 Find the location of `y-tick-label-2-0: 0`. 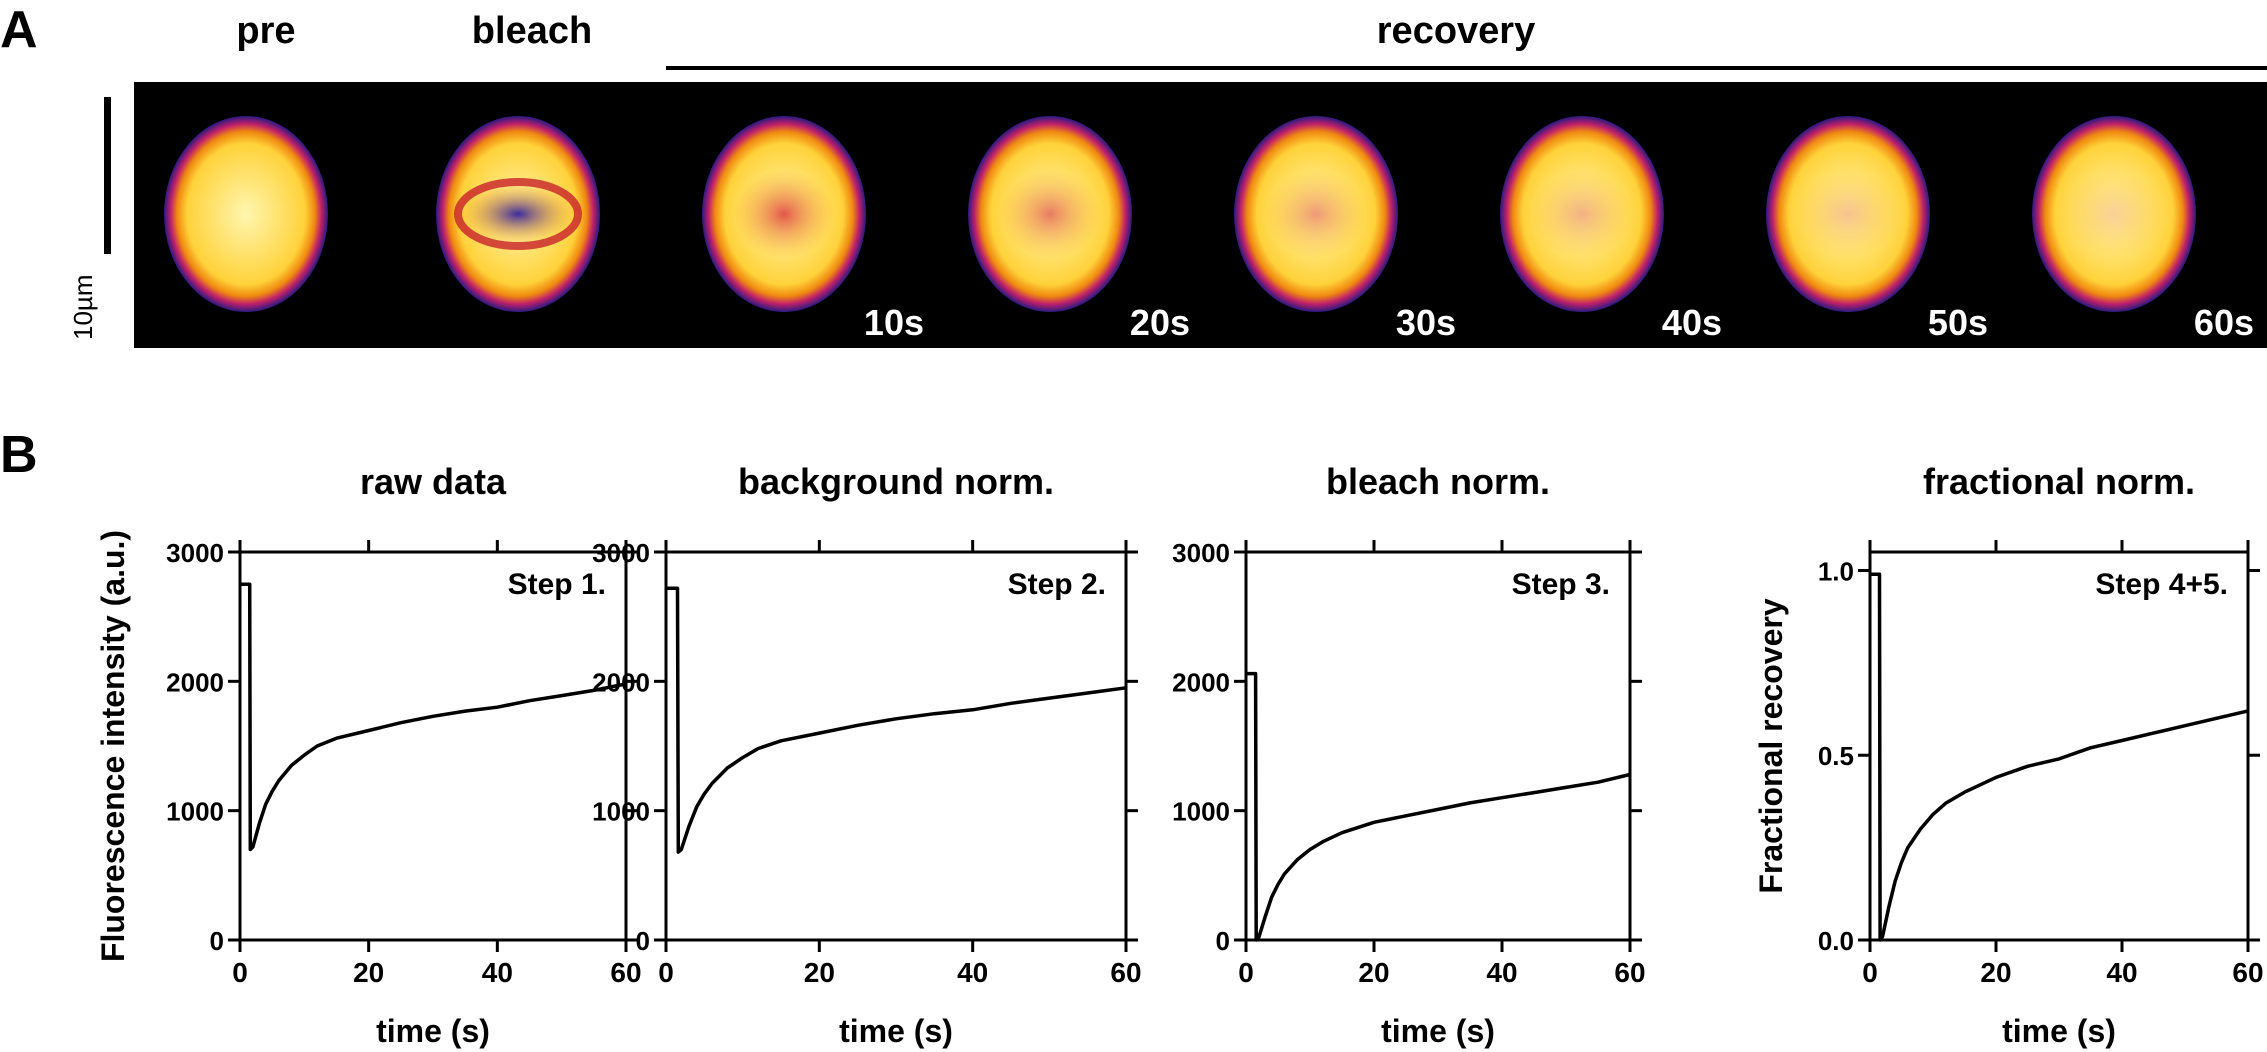

y-tick-label-2-0: 0 is located at coordinates (1223, 941).